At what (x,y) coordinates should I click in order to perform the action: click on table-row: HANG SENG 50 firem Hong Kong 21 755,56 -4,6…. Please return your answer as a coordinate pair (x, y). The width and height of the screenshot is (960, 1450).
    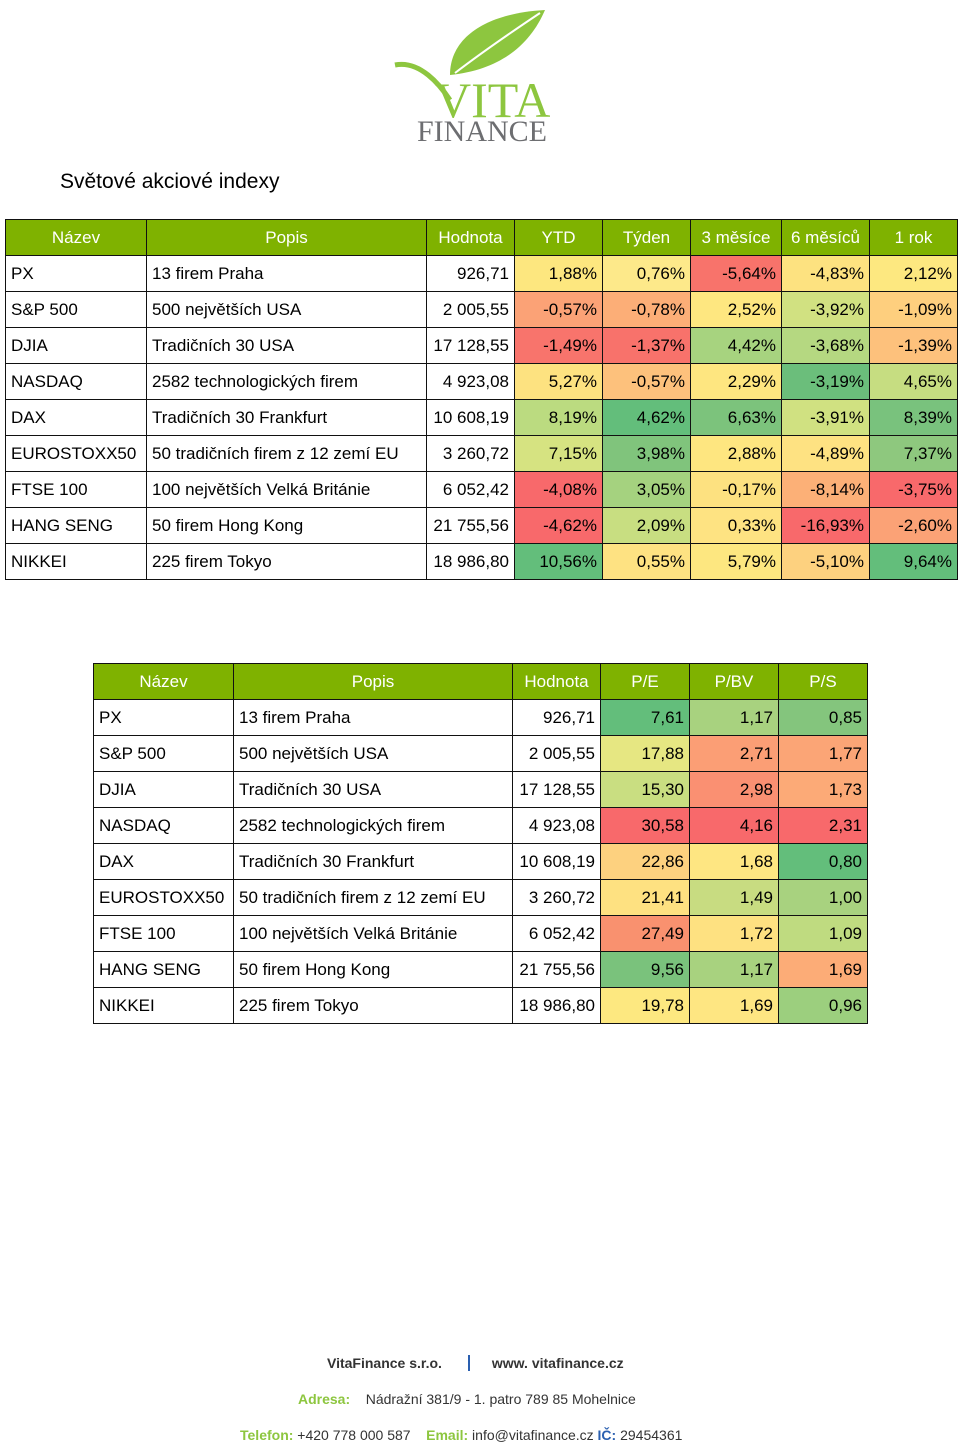
    Looking at the image, I should click on (481, 525).